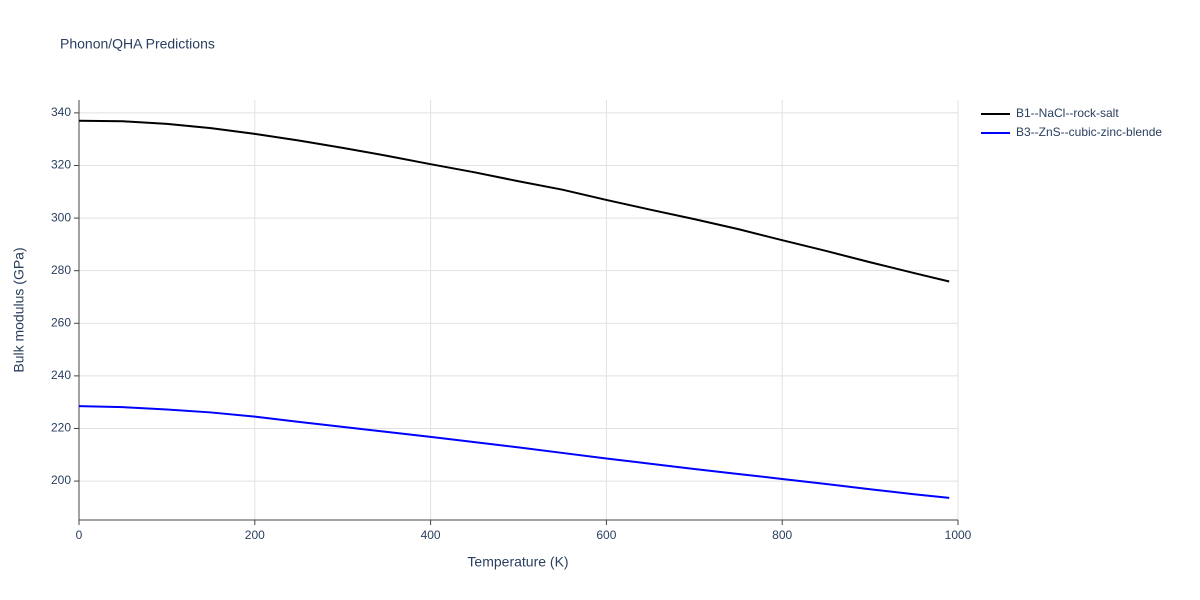 The width and height of the screenshot is (1200, 600). What do you see at coordinates (61, 112) in the screenshot?
I see `y-tick-label: 340` at bounding box center [61, 112].